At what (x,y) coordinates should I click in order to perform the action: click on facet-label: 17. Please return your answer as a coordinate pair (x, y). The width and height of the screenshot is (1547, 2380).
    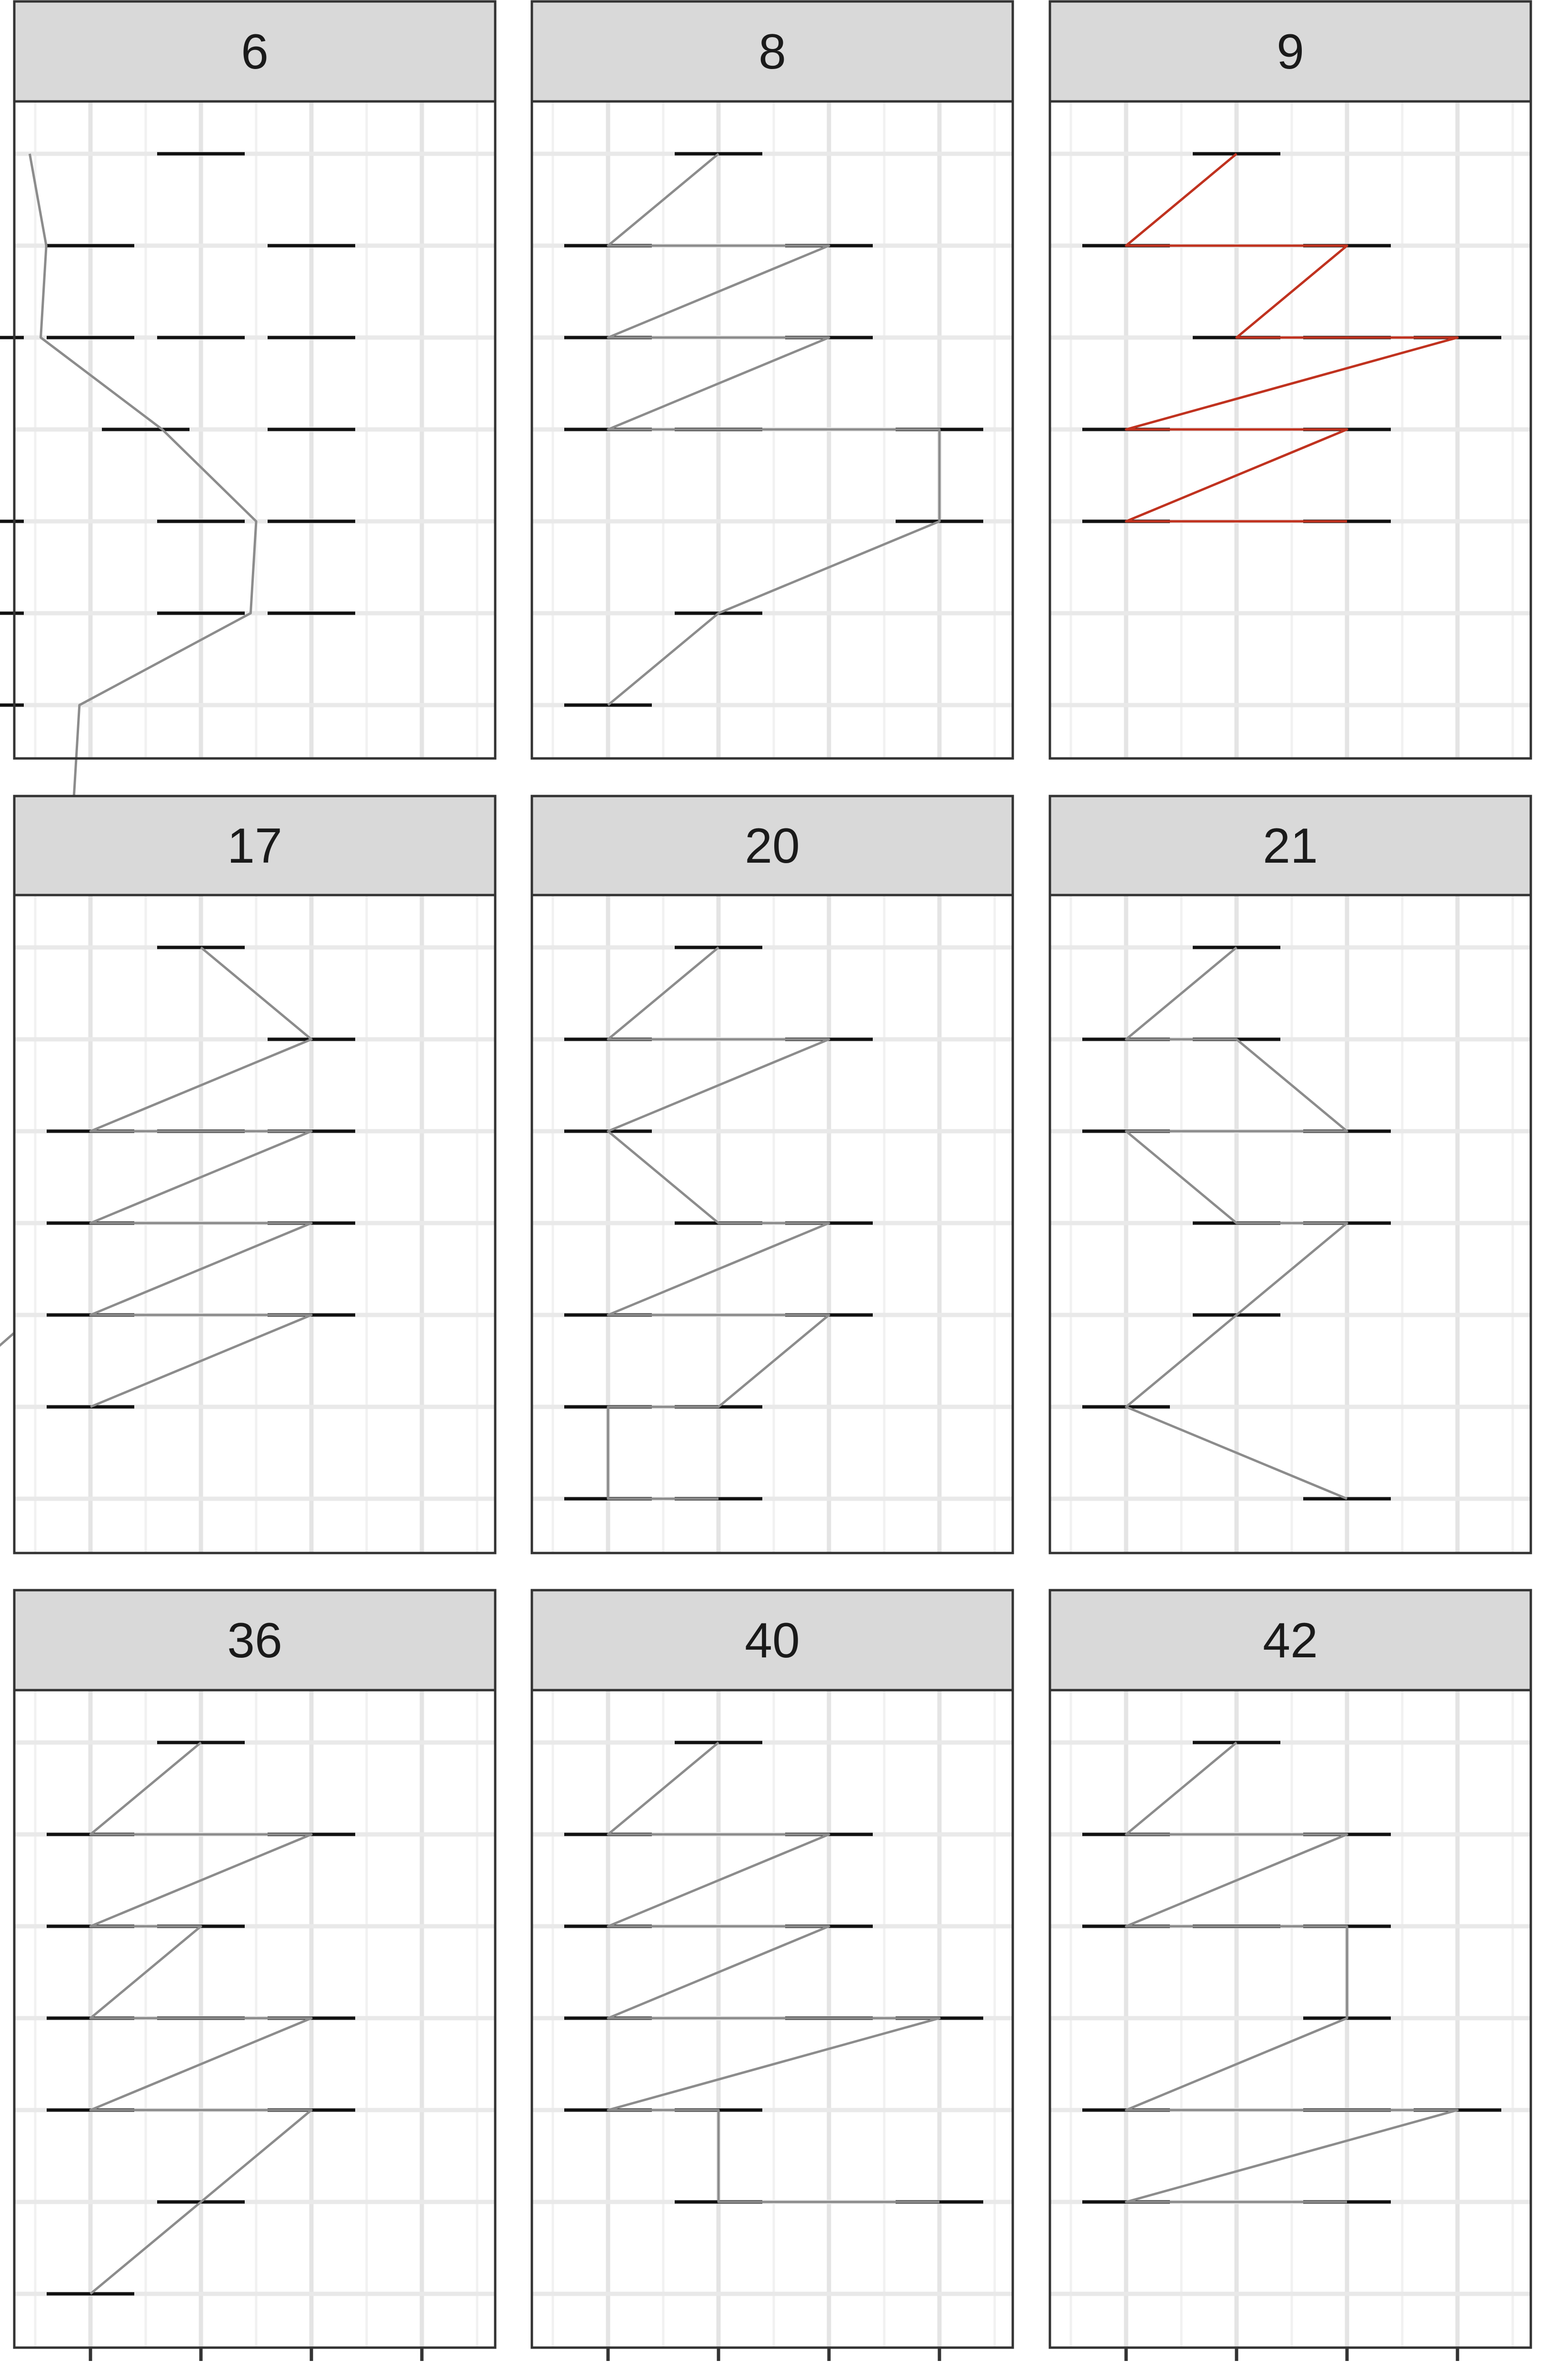
    Looking at the image, I should click on (254, 846).